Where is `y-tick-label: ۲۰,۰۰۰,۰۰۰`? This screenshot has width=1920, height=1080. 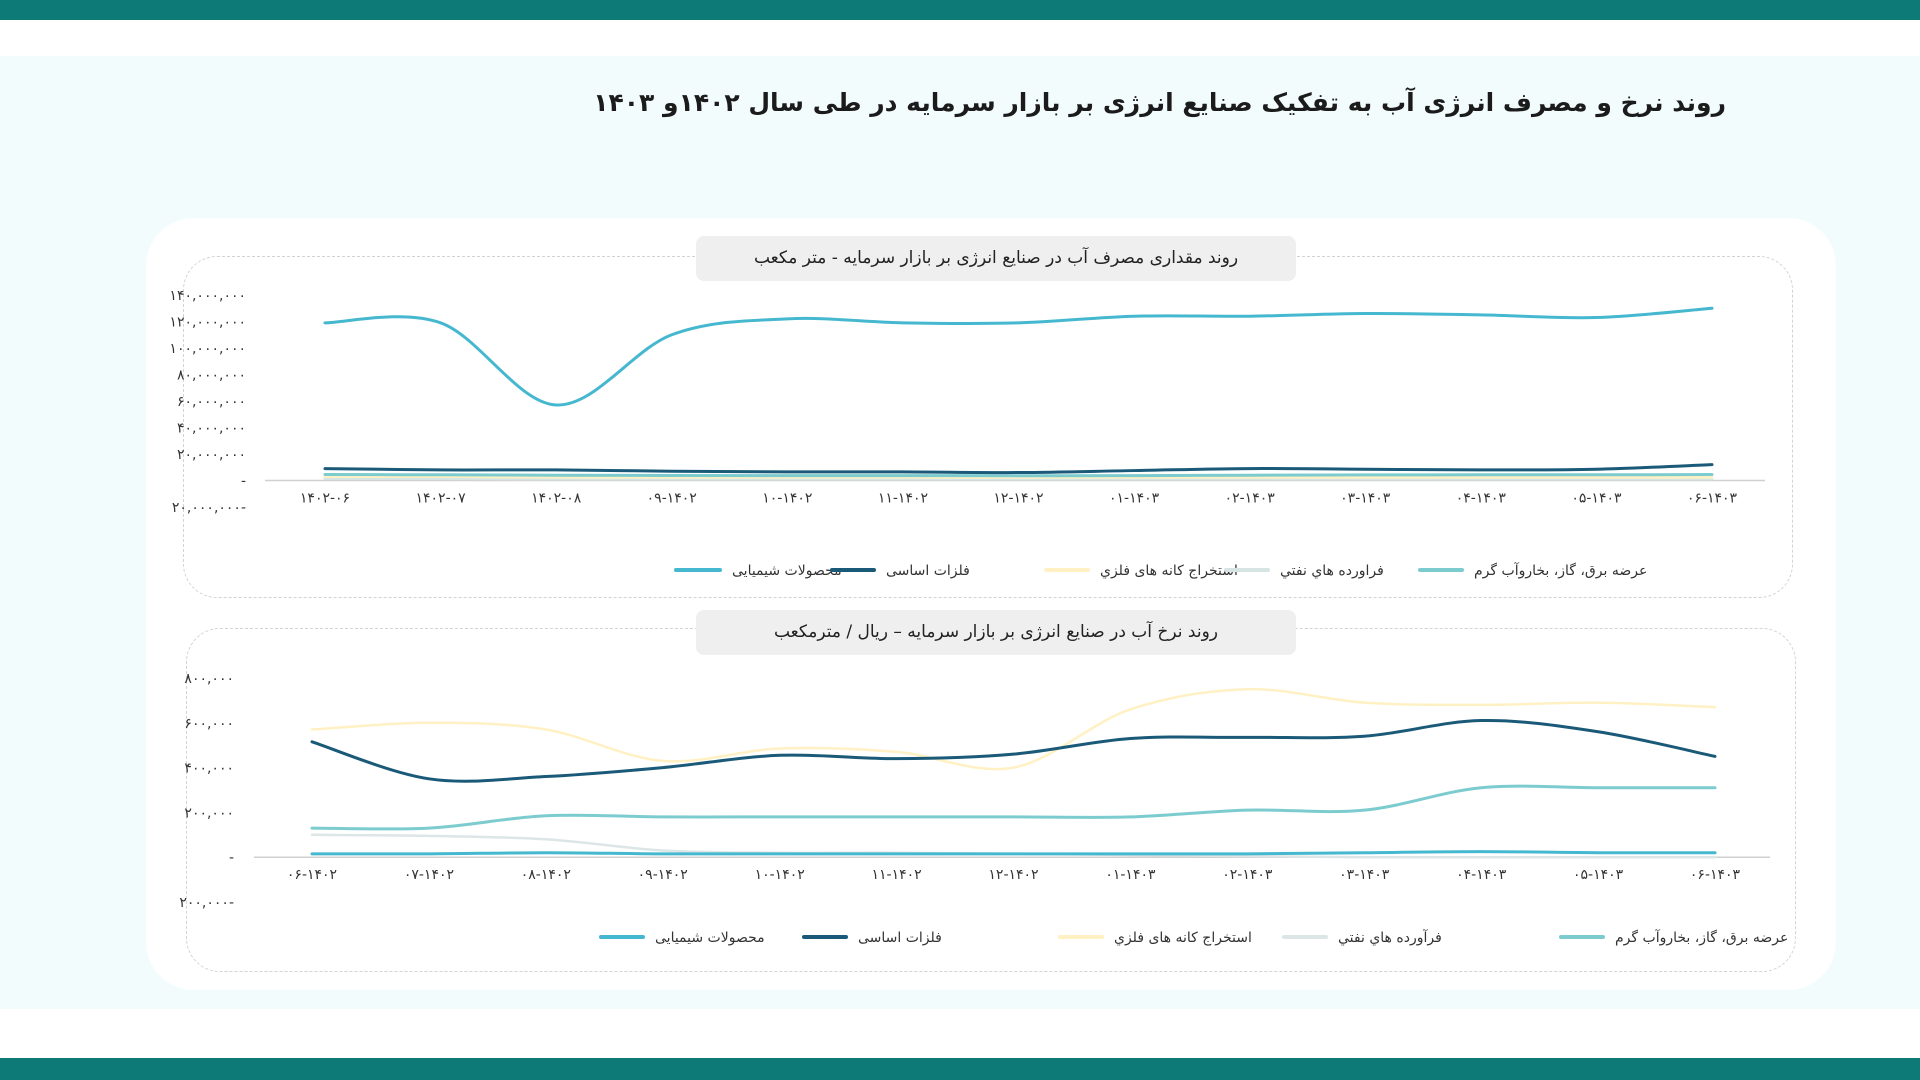
y-tick-label: ۲۰,۰۰۰,۰۰۰ is located at coordinates (211, 455).